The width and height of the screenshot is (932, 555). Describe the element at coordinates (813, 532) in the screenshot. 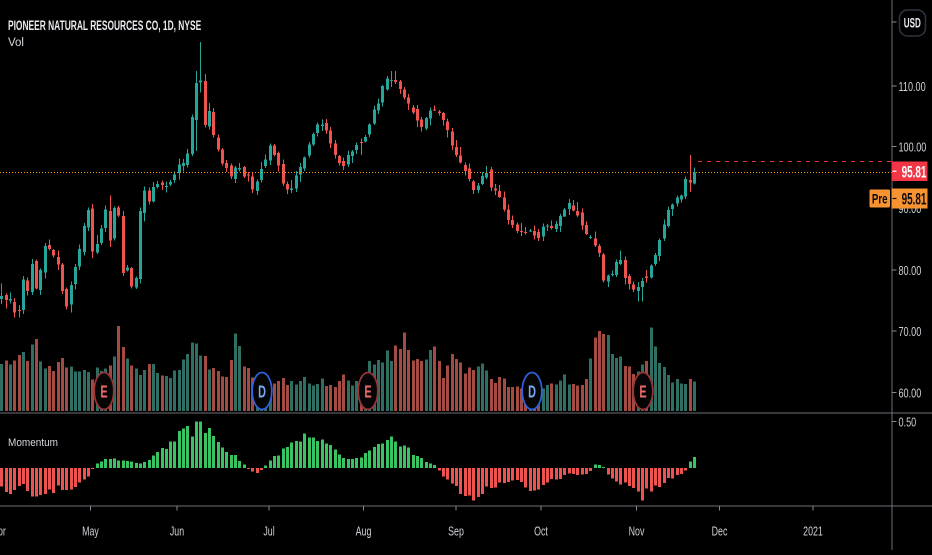

I see `svg-text: 2021` at that location.